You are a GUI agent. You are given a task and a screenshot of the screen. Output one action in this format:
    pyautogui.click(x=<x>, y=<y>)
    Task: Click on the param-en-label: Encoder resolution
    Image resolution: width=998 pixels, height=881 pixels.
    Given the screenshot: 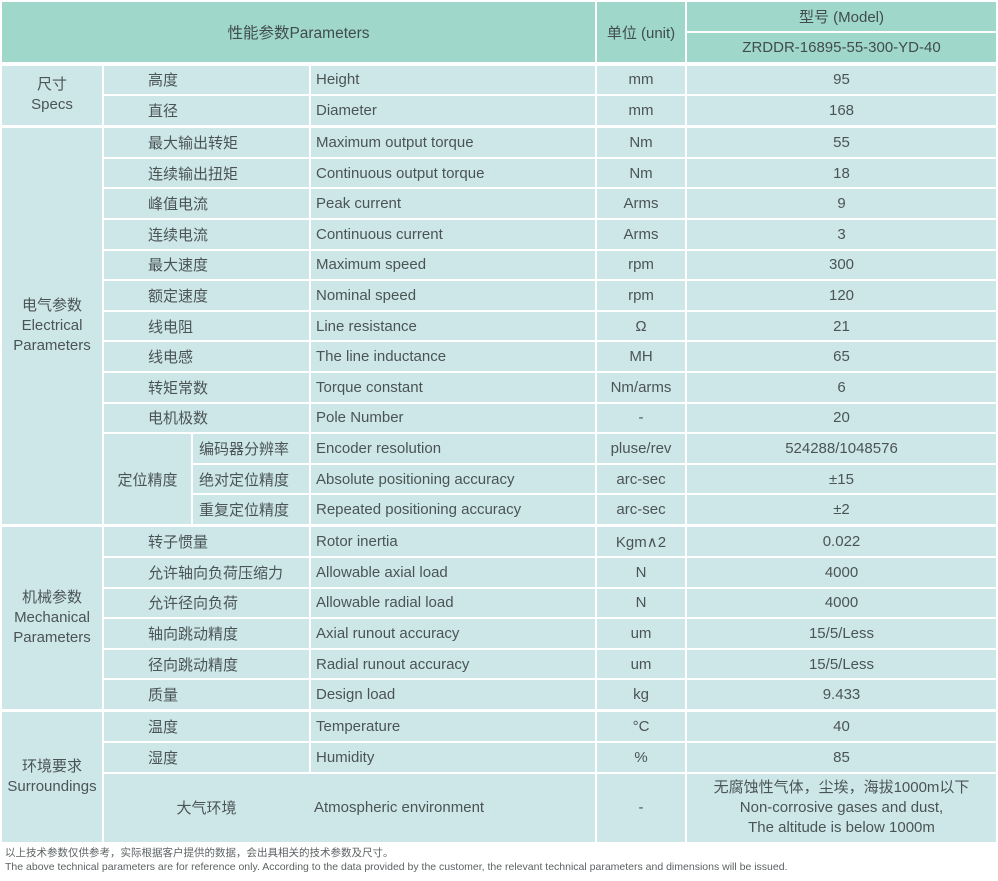 What is the action you would take?
    pyautogui.click(x=453, y=448)
    